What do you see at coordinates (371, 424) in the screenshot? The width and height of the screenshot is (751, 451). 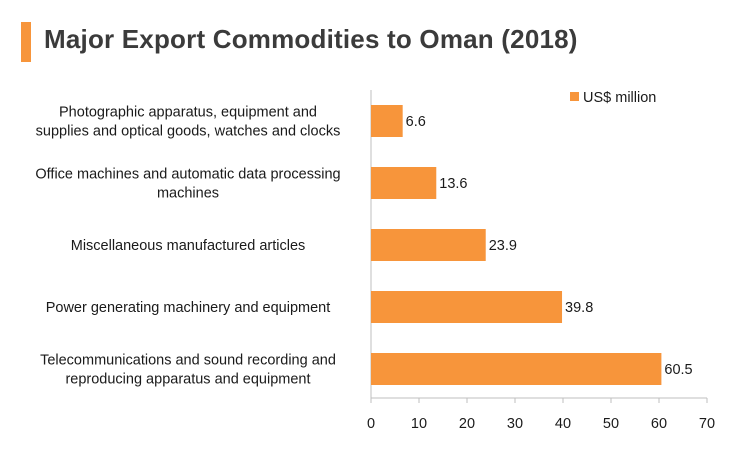 I see `x-tick-label: 0` at bounding box center [371, 424].